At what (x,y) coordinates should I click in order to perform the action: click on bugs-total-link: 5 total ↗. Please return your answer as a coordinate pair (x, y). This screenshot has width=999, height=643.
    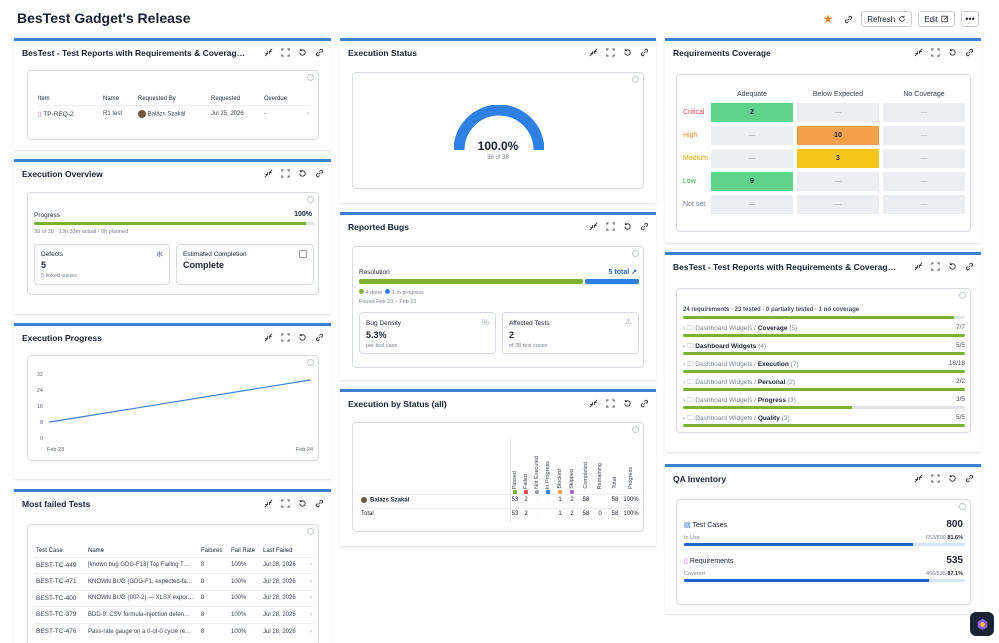
    Looking at the image, I should click on (623, 272).